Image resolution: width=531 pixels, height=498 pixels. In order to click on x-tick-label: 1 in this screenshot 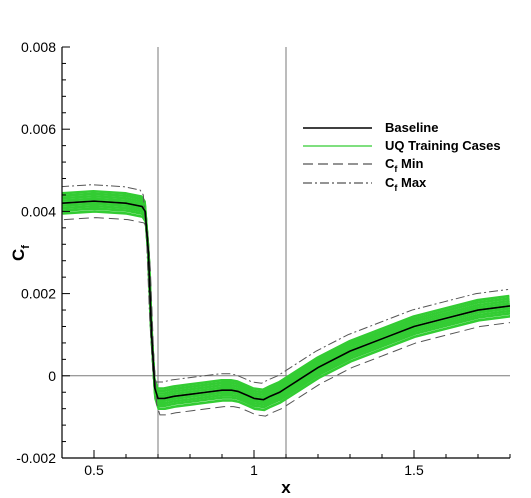, I will do `click(254, 470)`.